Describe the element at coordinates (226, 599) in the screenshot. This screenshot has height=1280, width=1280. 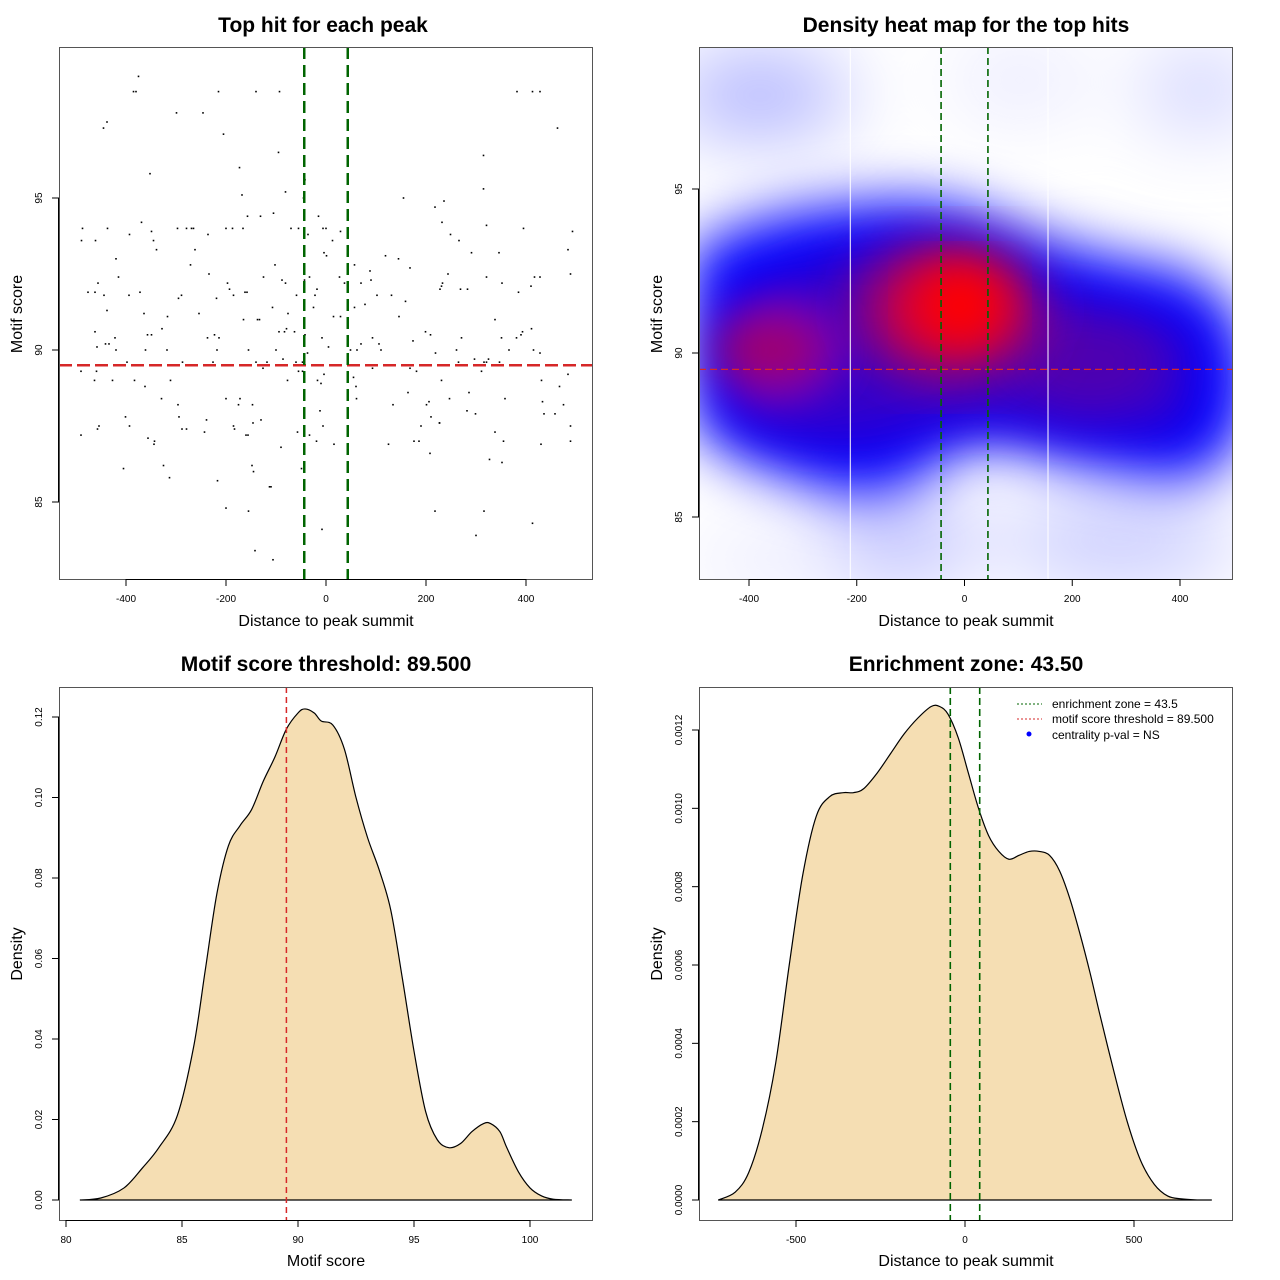
I see `scatter-x-tick-label: -200` at that location.